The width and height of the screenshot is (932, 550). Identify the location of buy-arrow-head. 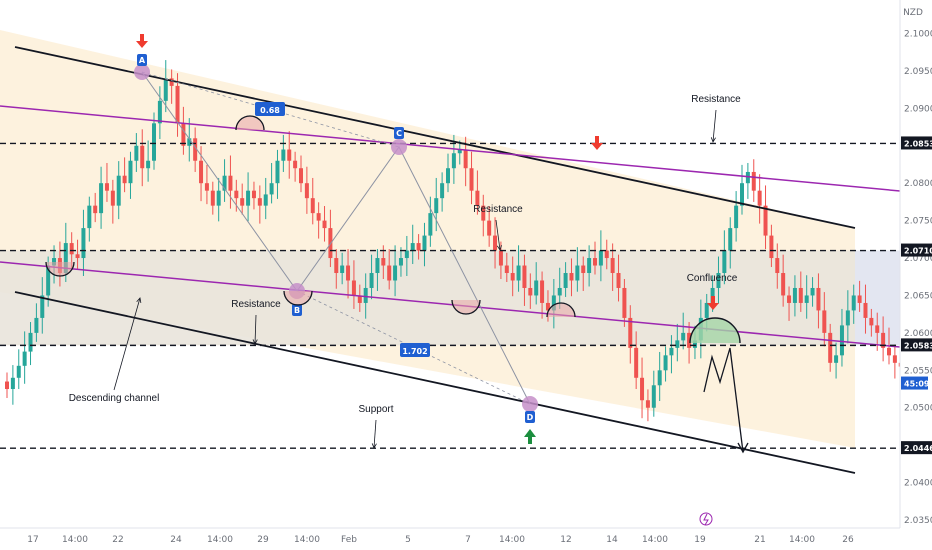
(530, 433).